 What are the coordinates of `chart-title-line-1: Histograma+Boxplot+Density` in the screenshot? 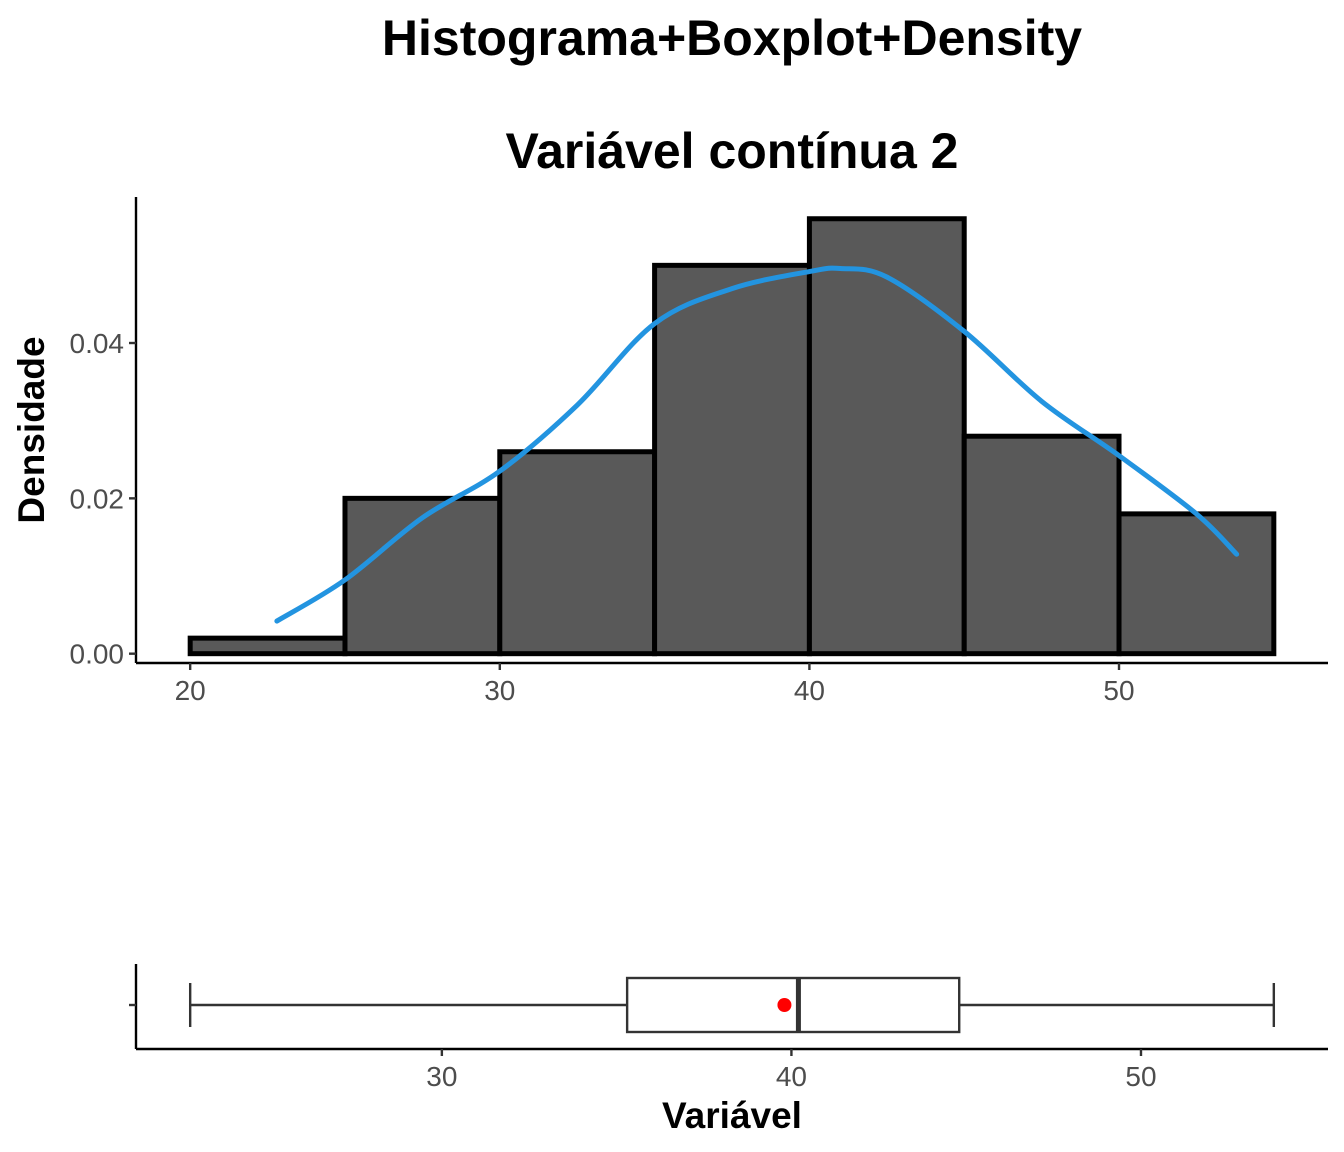 It's located at (732, 38).